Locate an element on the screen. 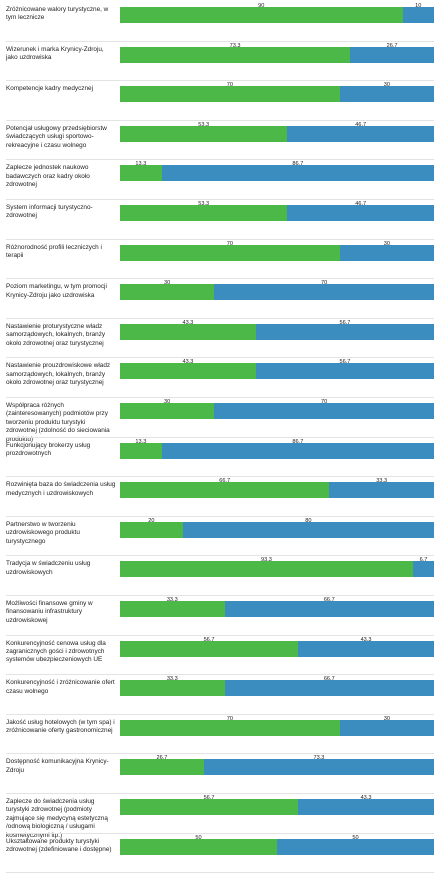 This screenshot has width=448, height=888. data-label: 80 is located at coordinates (308, 520).